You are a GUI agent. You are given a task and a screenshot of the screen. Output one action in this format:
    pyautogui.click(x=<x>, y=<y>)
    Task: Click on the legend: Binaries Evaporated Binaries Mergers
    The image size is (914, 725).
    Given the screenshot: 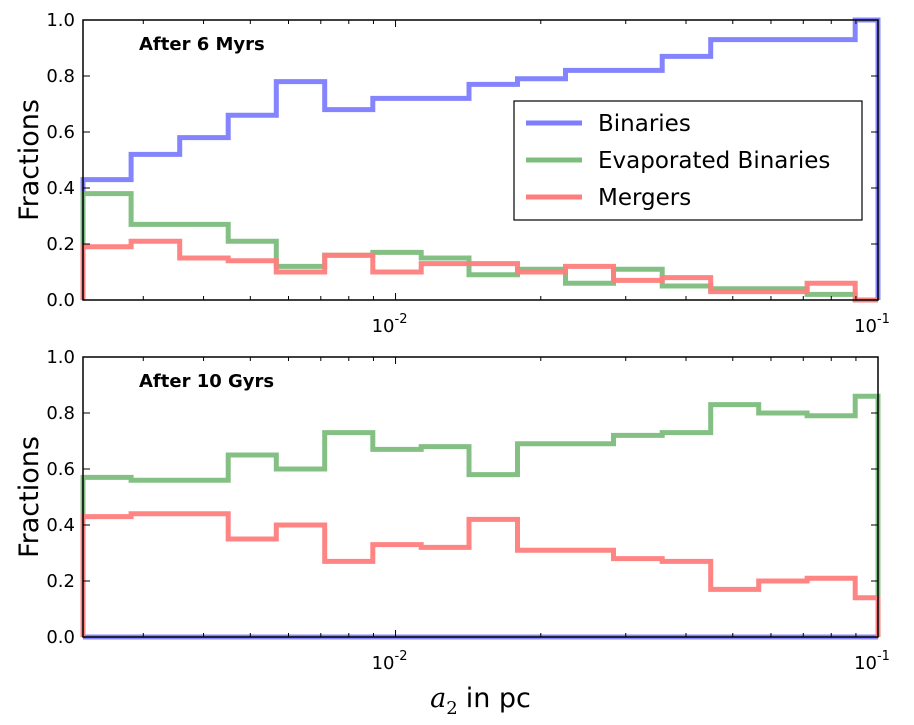 What is the action you would take?
    pyautogui.click(x=688, y=160)
    